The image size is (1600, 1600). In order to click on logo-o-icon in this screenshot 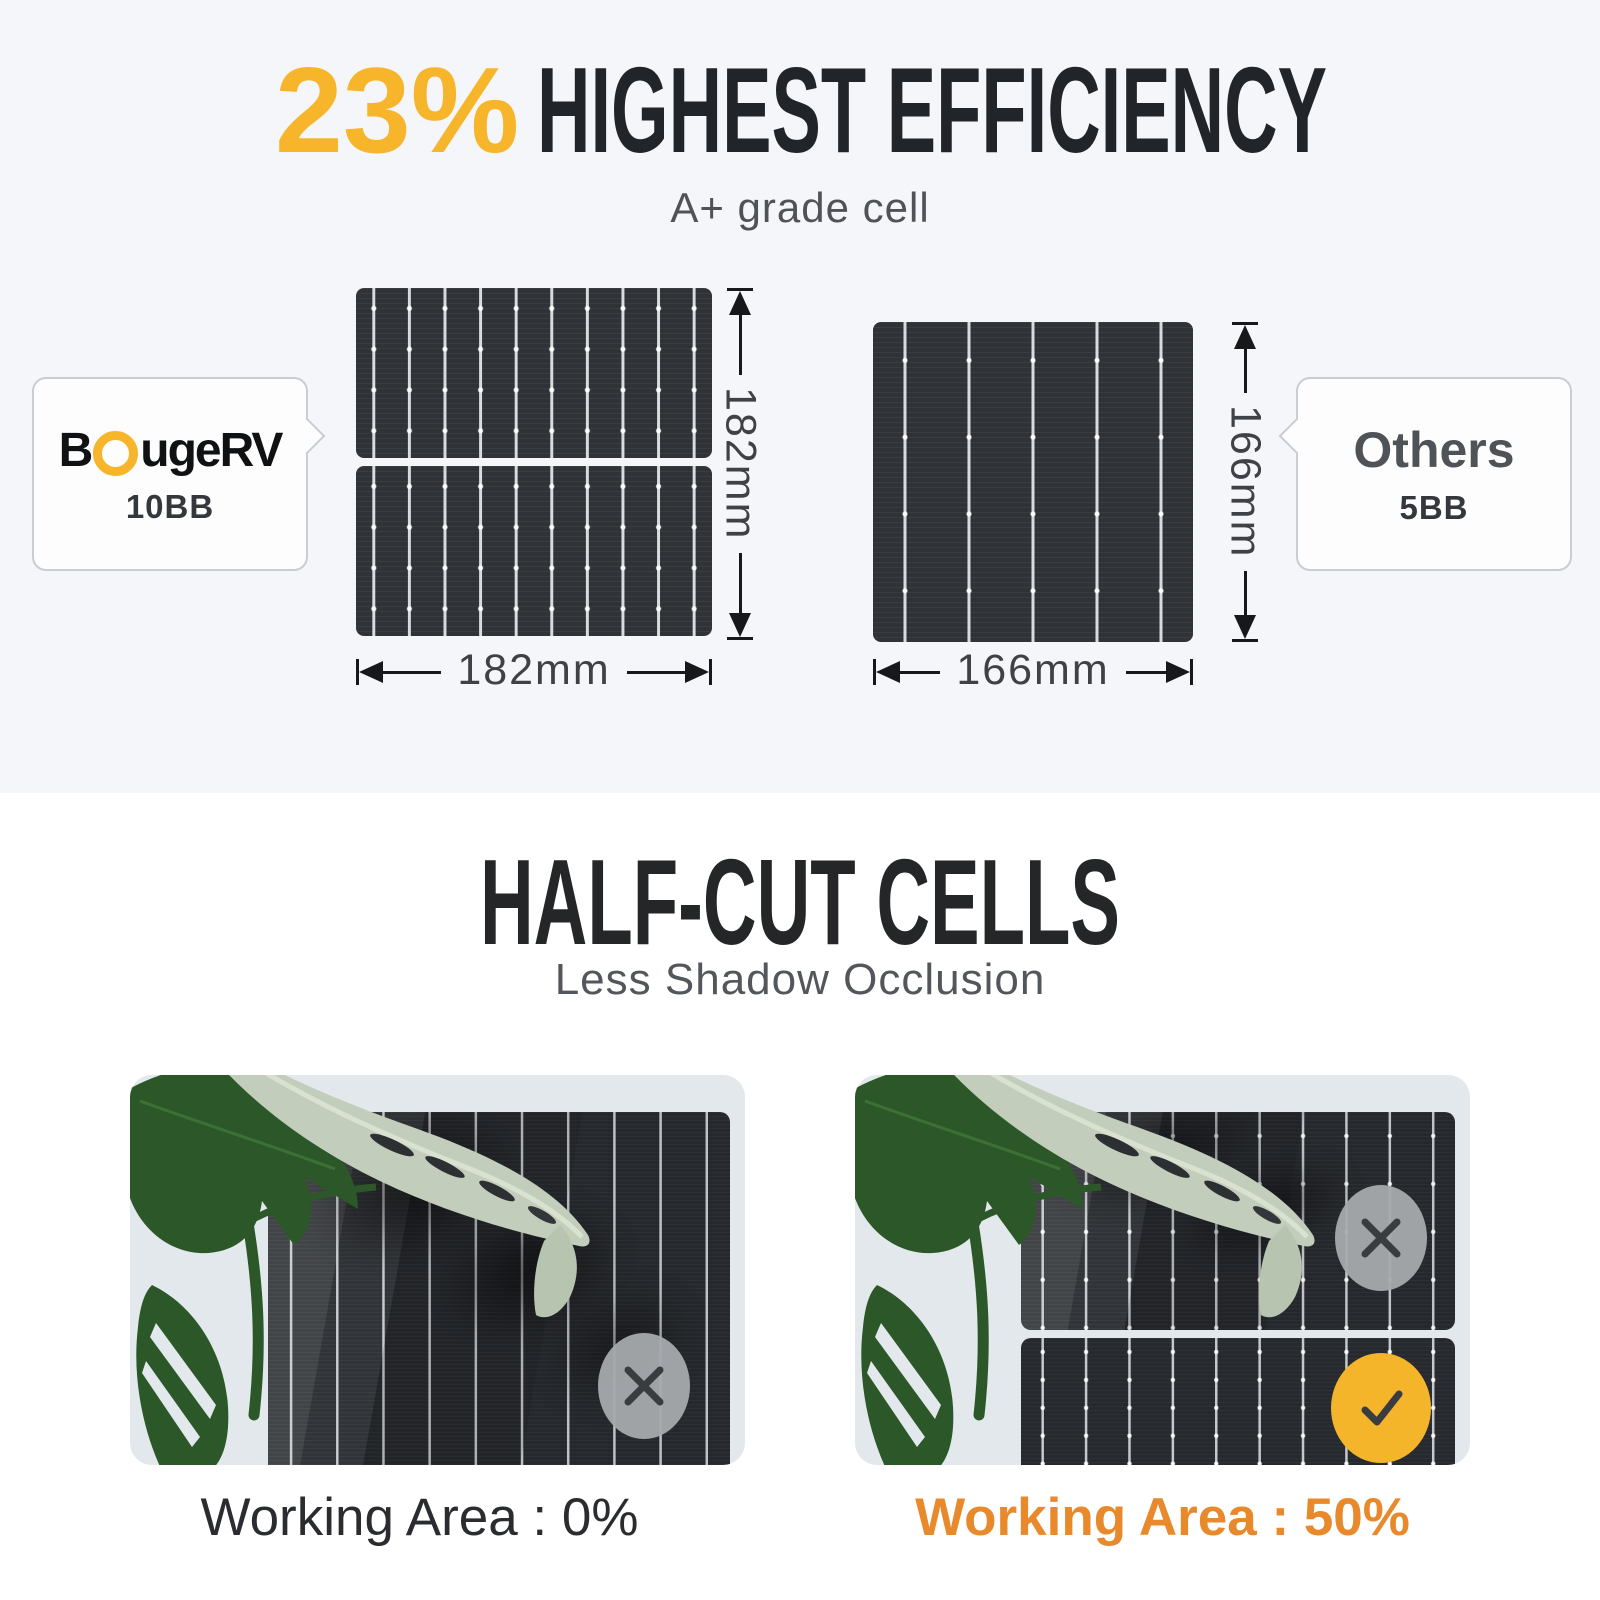, I will do `click(116, 453)`.